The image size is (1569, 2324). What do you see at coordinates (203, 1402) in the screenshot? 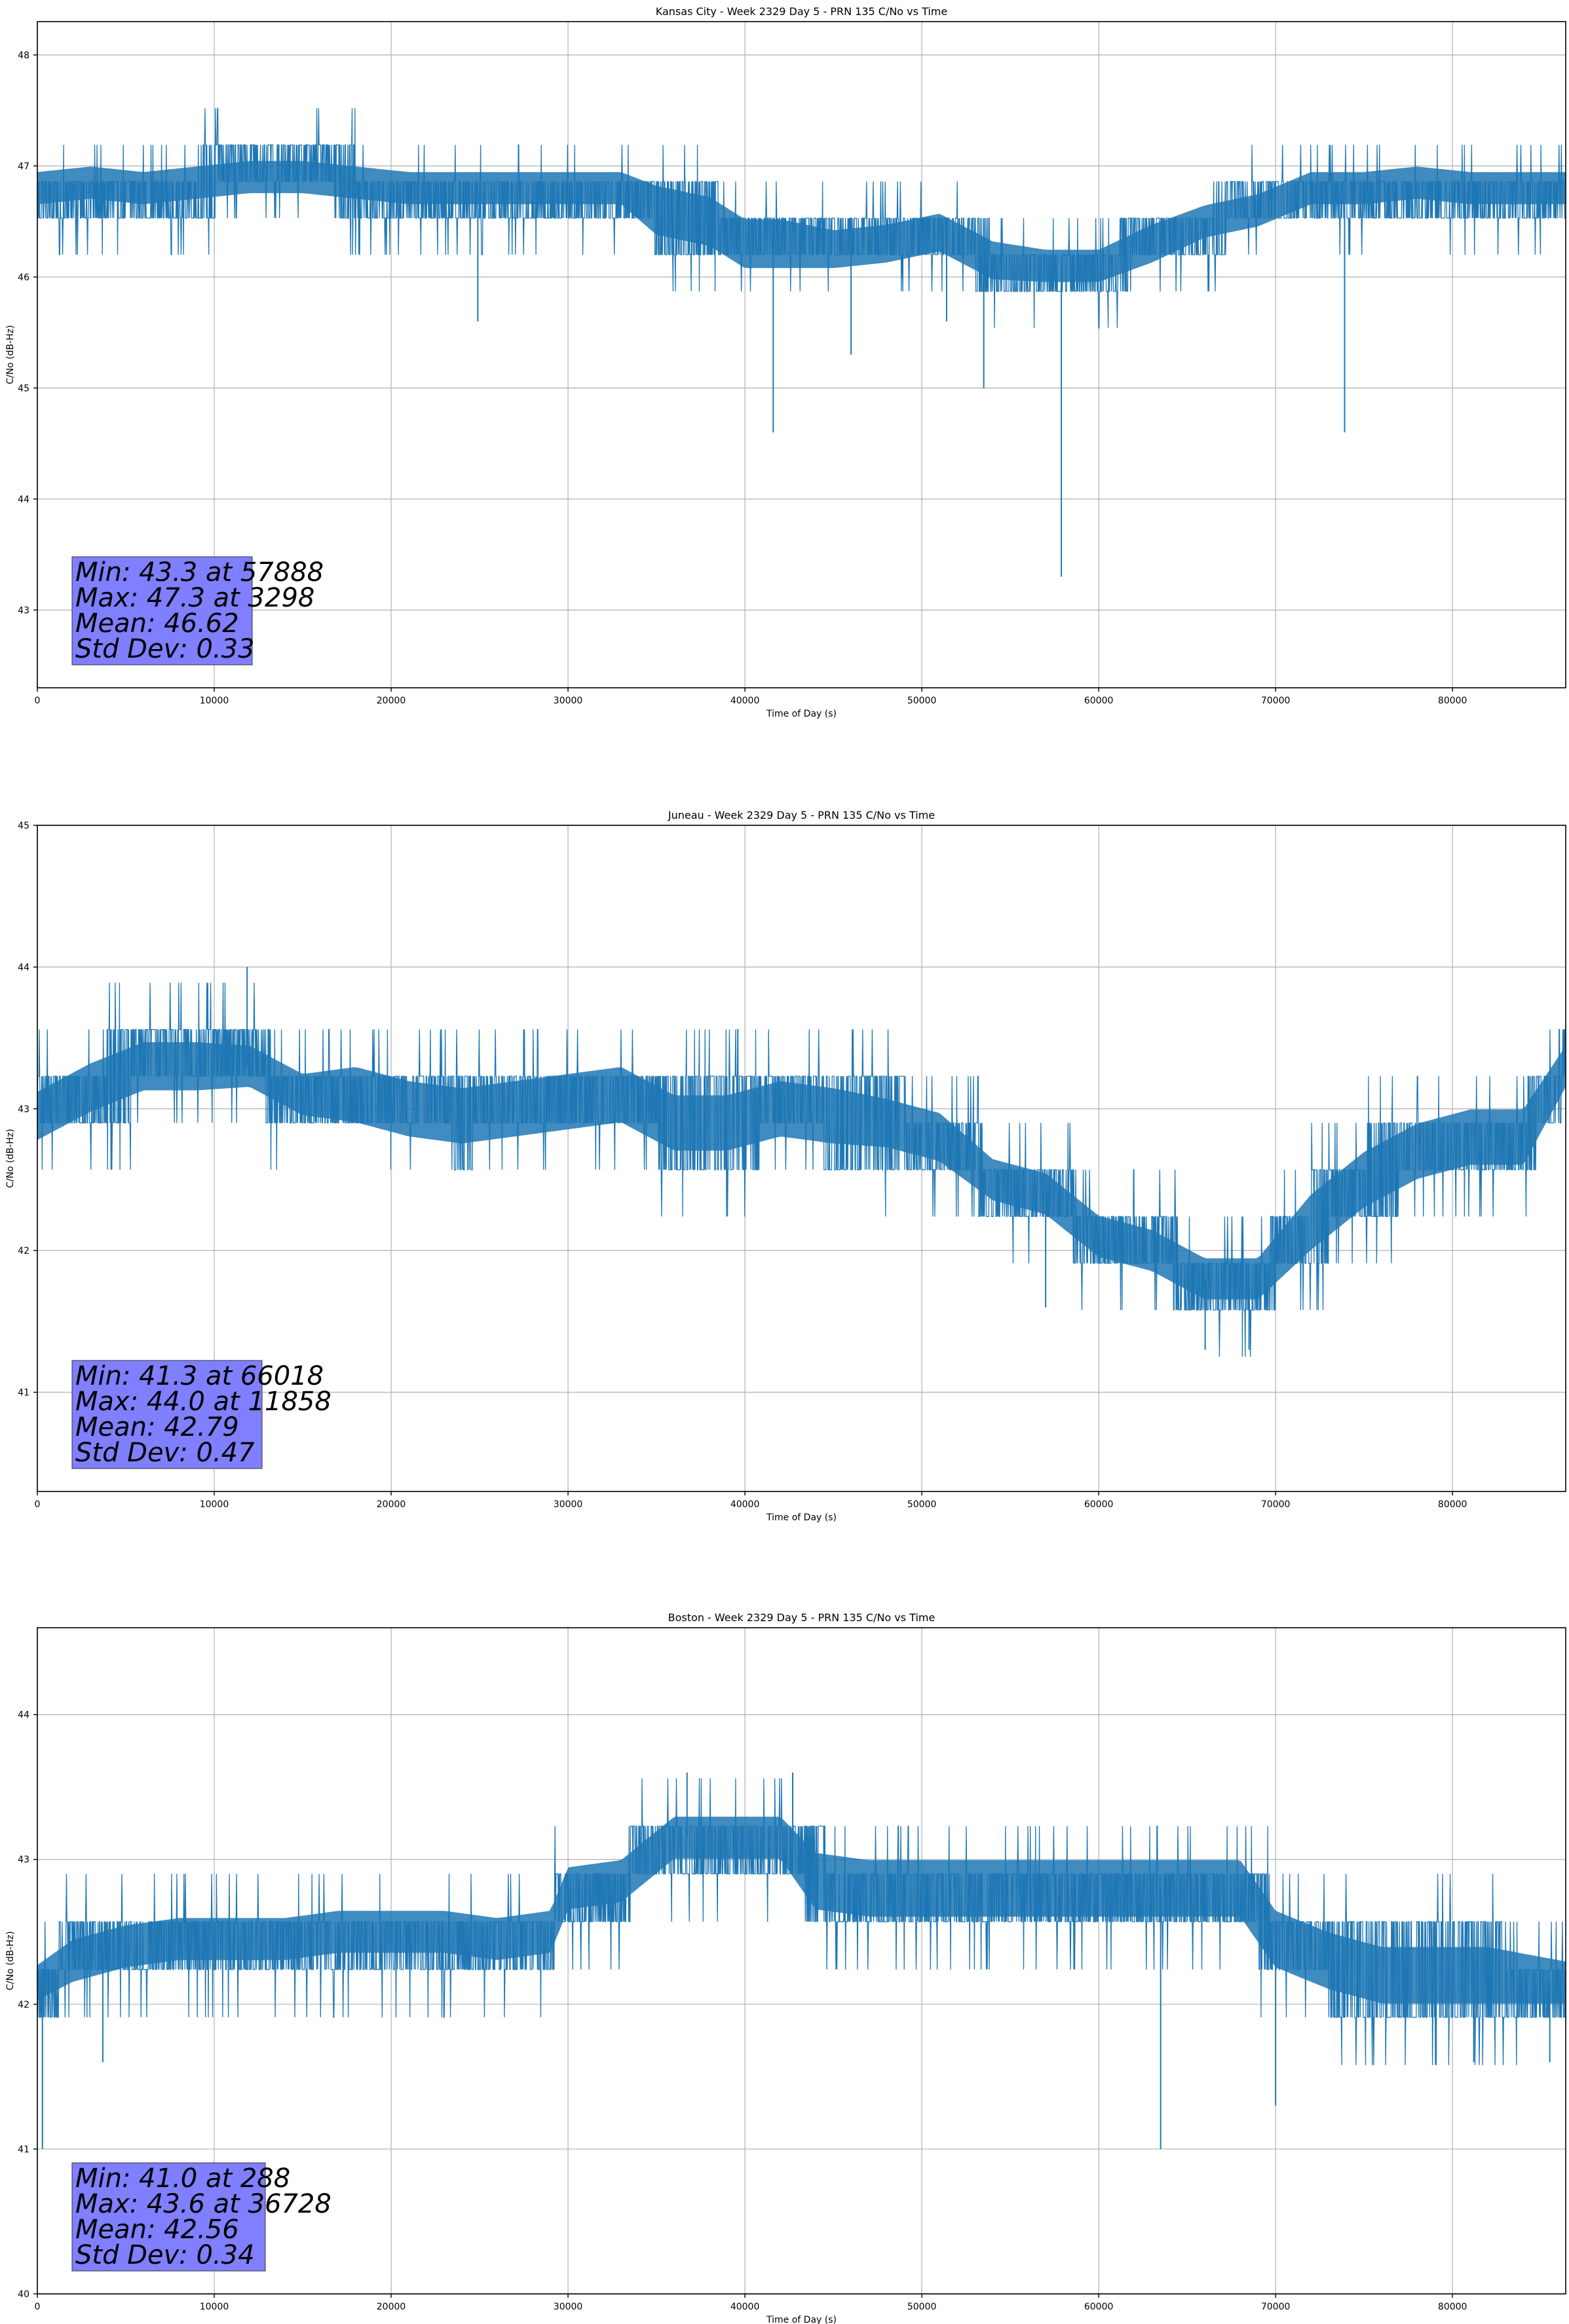
I see `stats-line-max: Max: 44.0 at 11858` at bounding box center [203, 1402].